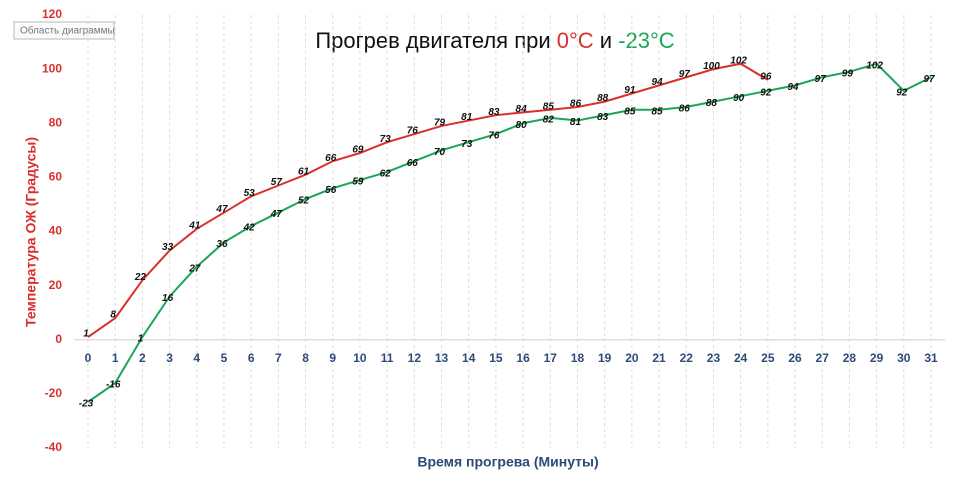  I want to click on x-tick-label: 13, so click(442, 358).